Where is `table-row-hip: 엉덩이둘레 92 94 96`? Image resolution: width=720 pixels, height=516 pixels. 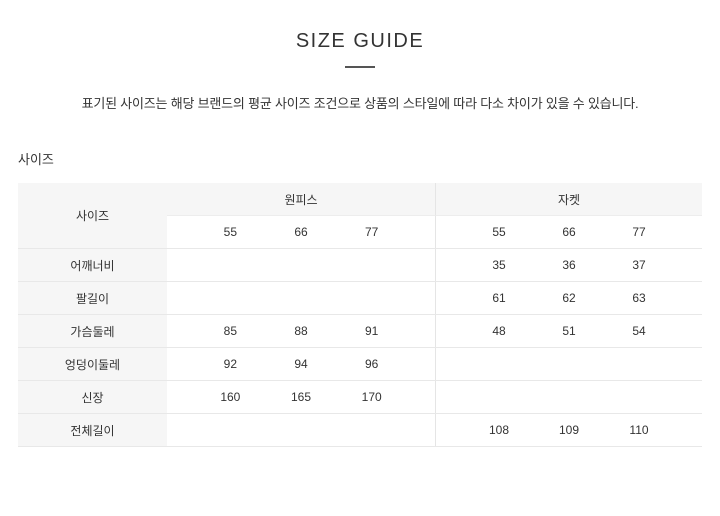
table-row-hip: 엉덩이둘레 92 94 96 is located at coordinates (360, 364).